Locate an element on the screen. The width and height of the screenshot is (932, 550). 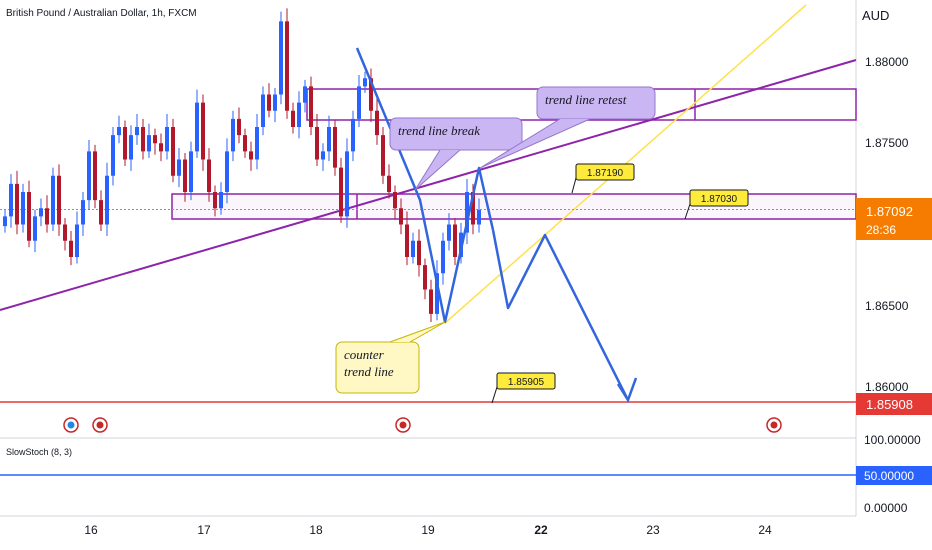
price-tick-label: 1.86000 is located at coordinates (887, 387).